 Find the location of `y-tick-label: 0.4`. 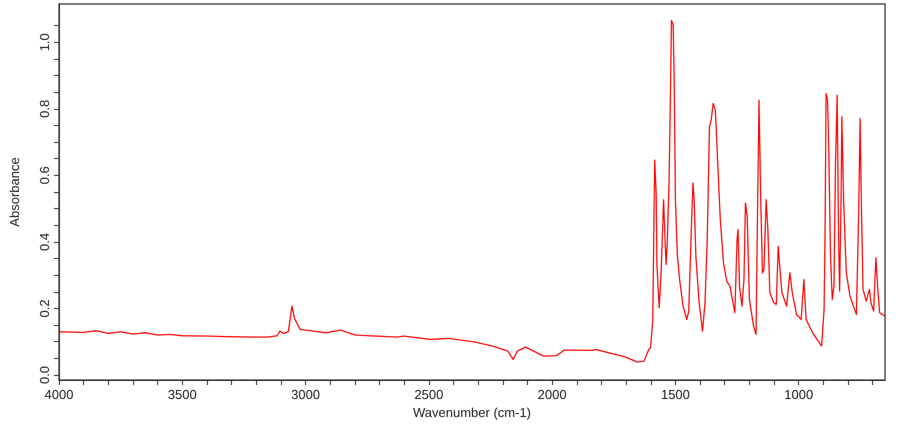

y-tick-label: 0.4 is located at coordinates (44, 241).